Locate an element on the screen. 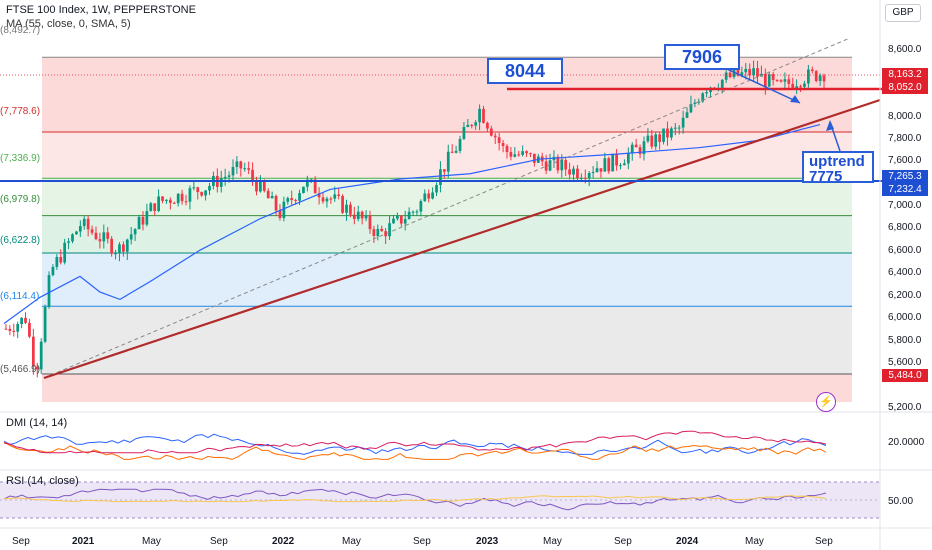  chart-title: FTSE 100 Index, 1W, PEPPERSTONE is located at coordinates (101, 10).